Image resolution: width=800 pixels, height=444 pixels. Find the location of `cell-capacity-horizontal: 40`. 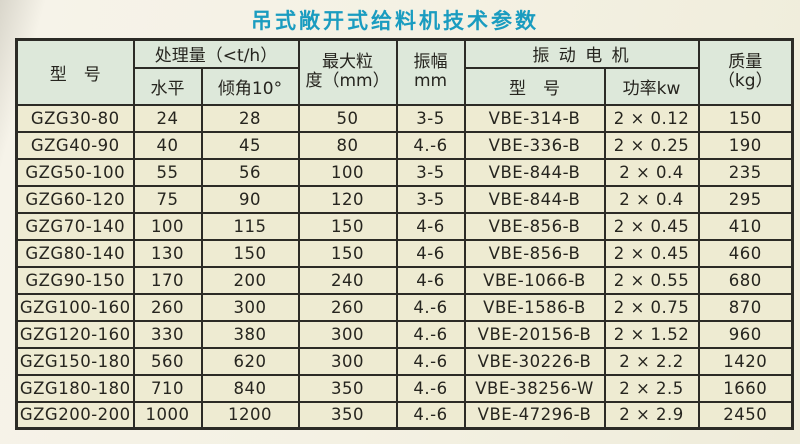

cell-capacity-horizontal: 40 is located at coordinates (167, 145).